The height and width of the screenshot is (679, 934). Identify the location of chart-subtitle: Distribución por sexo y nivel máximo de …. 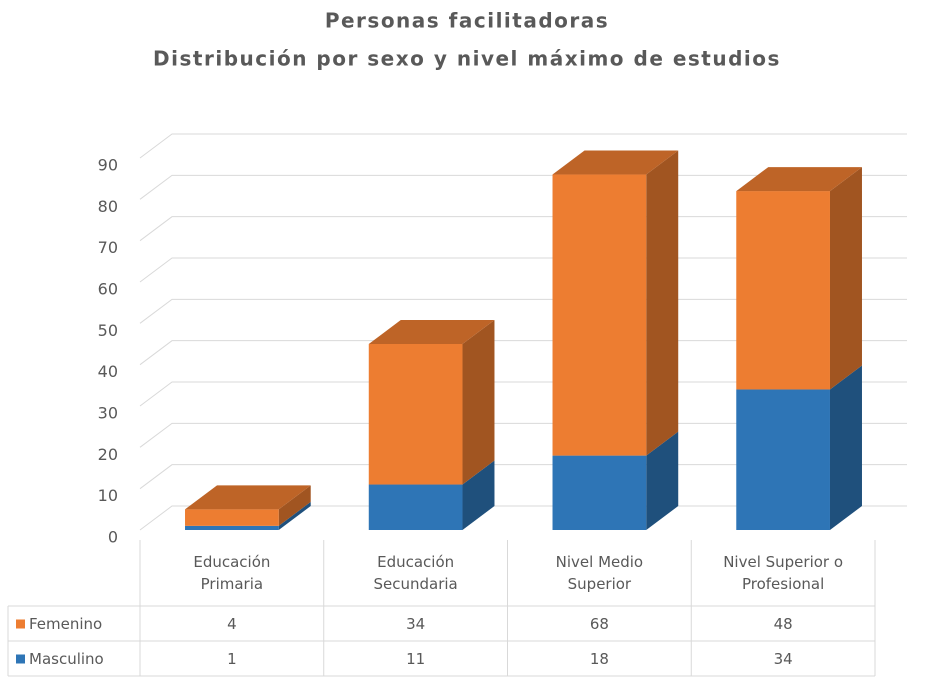
(467, 59).